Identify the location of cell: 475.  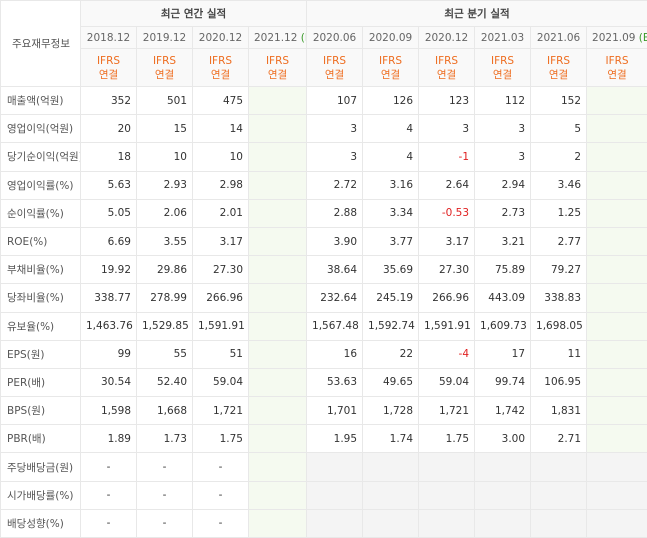
(221, 101).